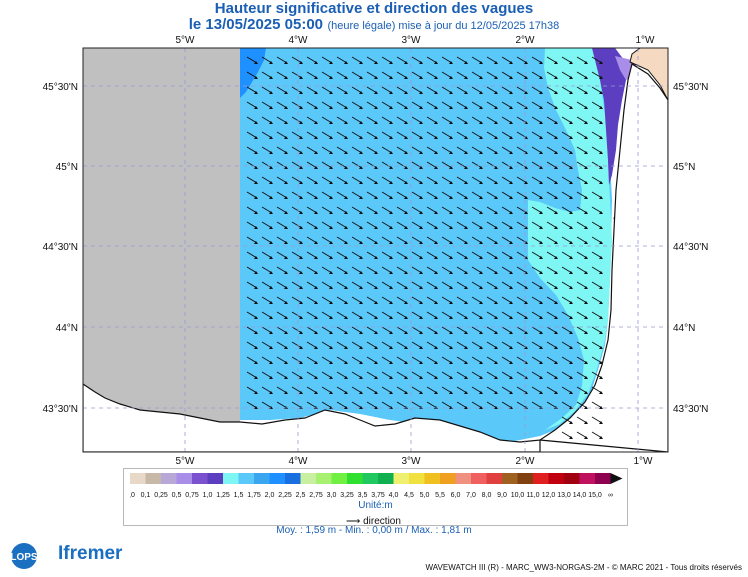  I want to click on scale-value-label: 1,75, so click(254, 495).